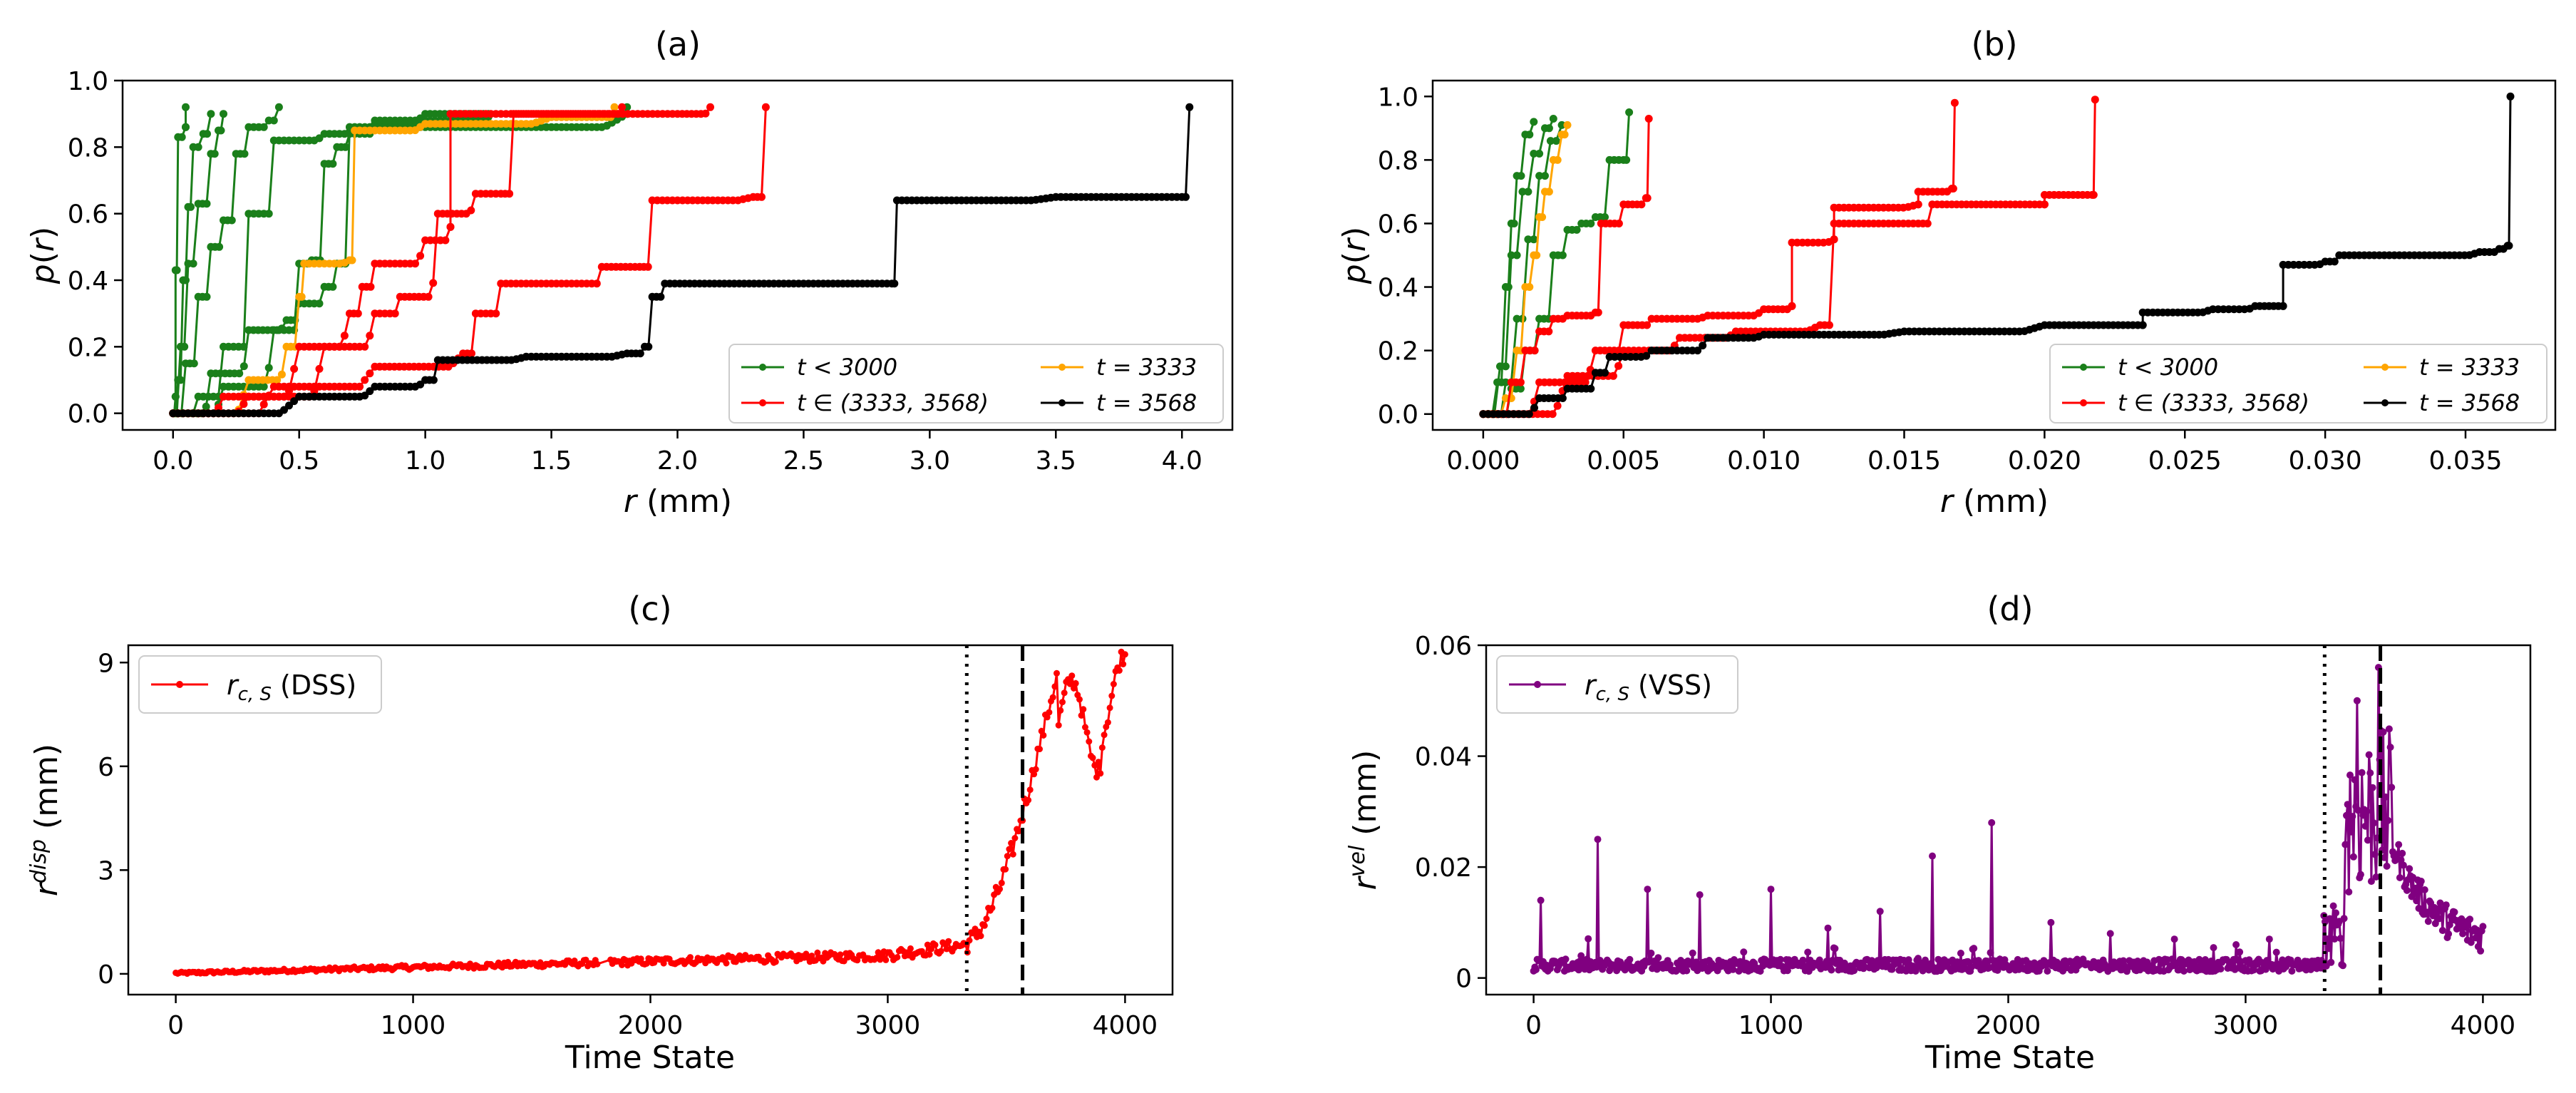  What do you see at coordinates (1398, 98) in the screenshot?
I see `panel-b-ytick-label-5: 1.0` at bounding box center [1398, 98].